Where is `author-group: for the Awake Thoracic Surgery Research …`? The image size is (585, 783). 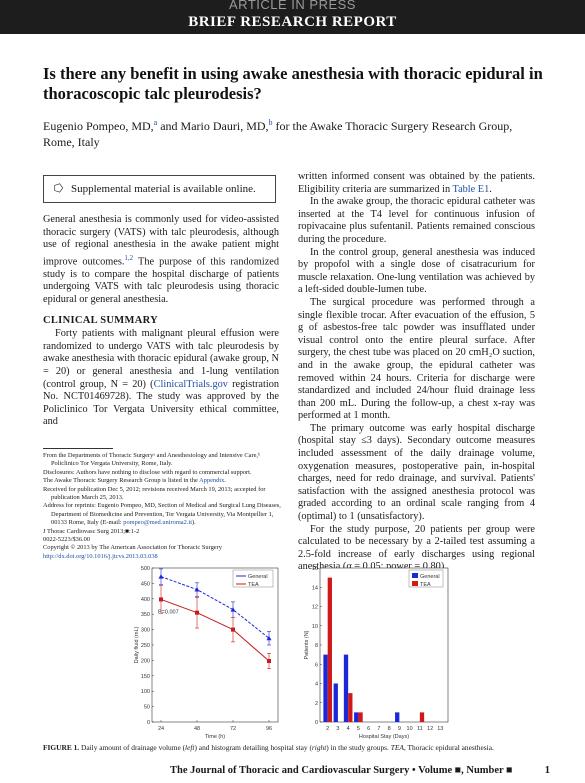
author-group: for the Awake Thoracic Surgery Research … is located at coordinates (278, 134).